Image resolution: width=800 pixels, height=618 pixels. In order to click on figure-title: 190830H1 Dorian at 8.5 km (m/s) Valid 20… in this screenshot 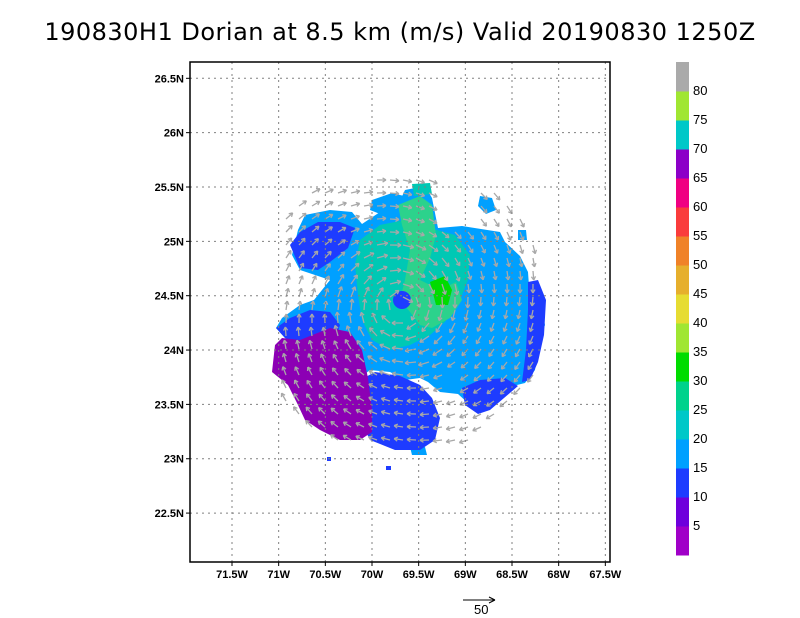, I will do `click(400, 32)`.